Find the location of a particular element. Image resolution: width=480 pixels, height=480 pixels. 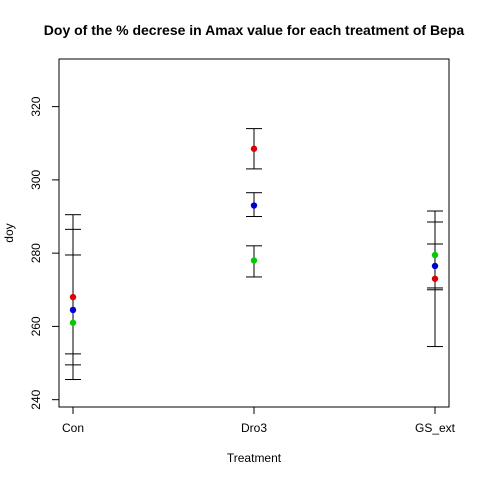

y-axis: 240 260 280 300 320 is located at coordinates (44, 253).